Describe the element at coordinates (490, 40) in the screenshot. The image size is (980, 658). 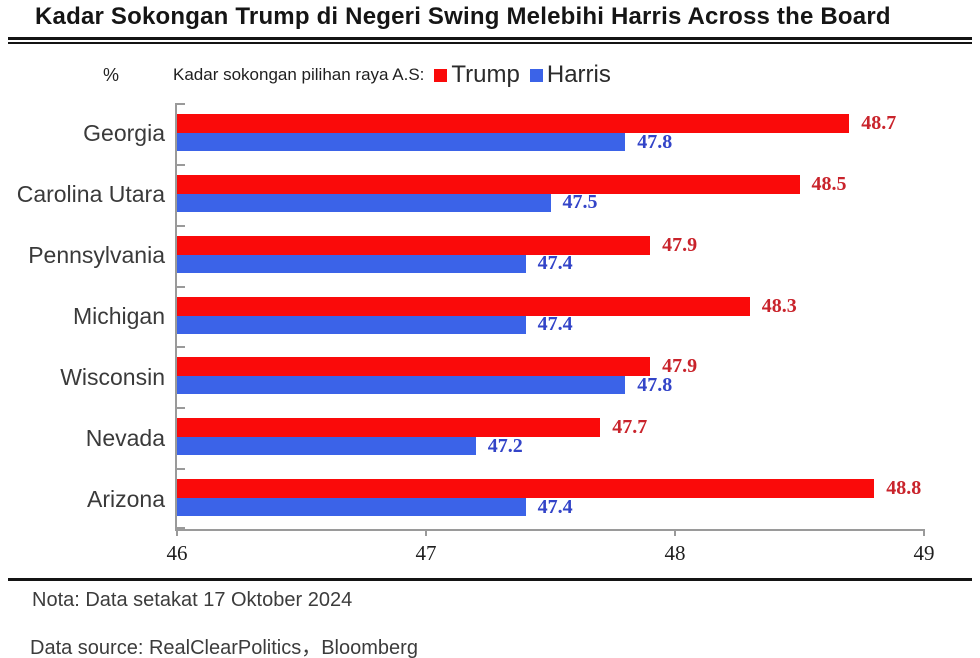
I see `title-divider-line` at that location.